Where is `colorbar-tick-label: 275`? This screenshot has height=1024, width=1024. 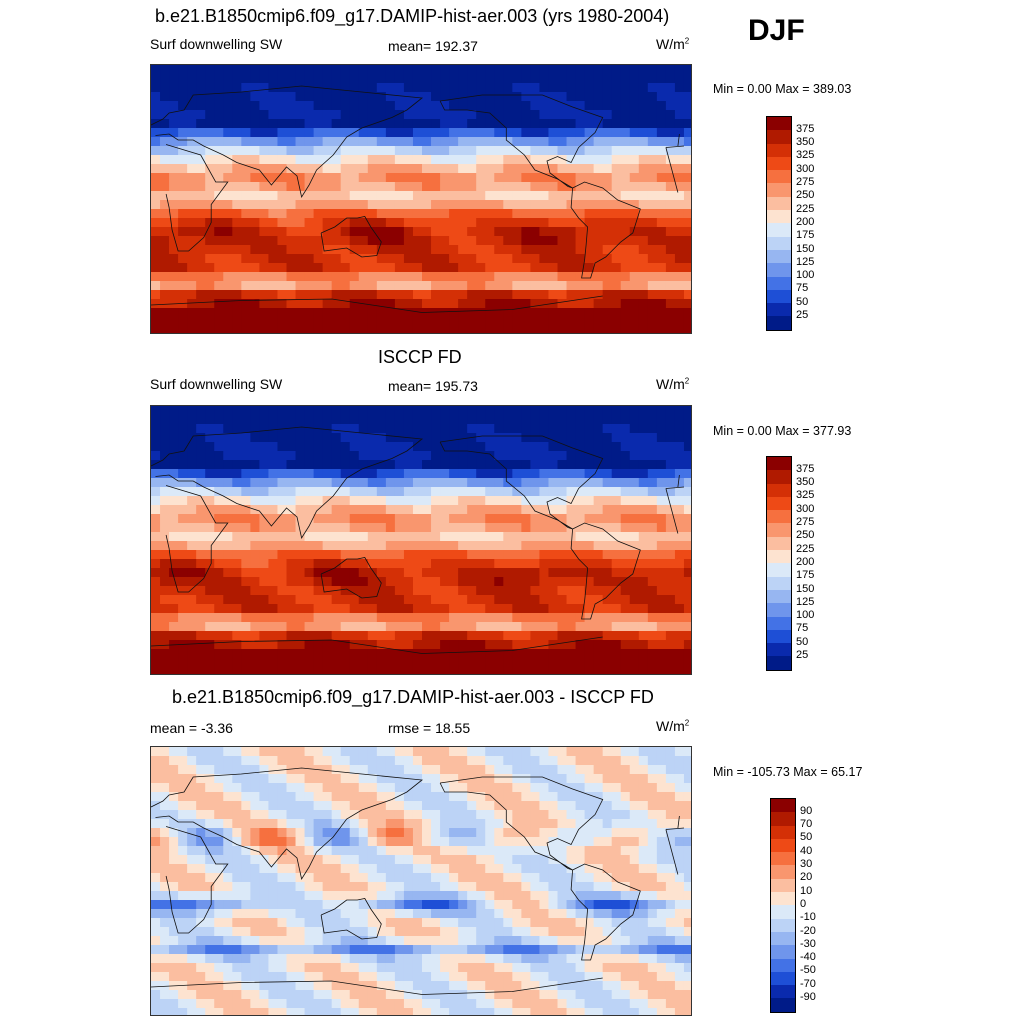
colorbar-tick-label: 275 is located at coordinates (805, 522).